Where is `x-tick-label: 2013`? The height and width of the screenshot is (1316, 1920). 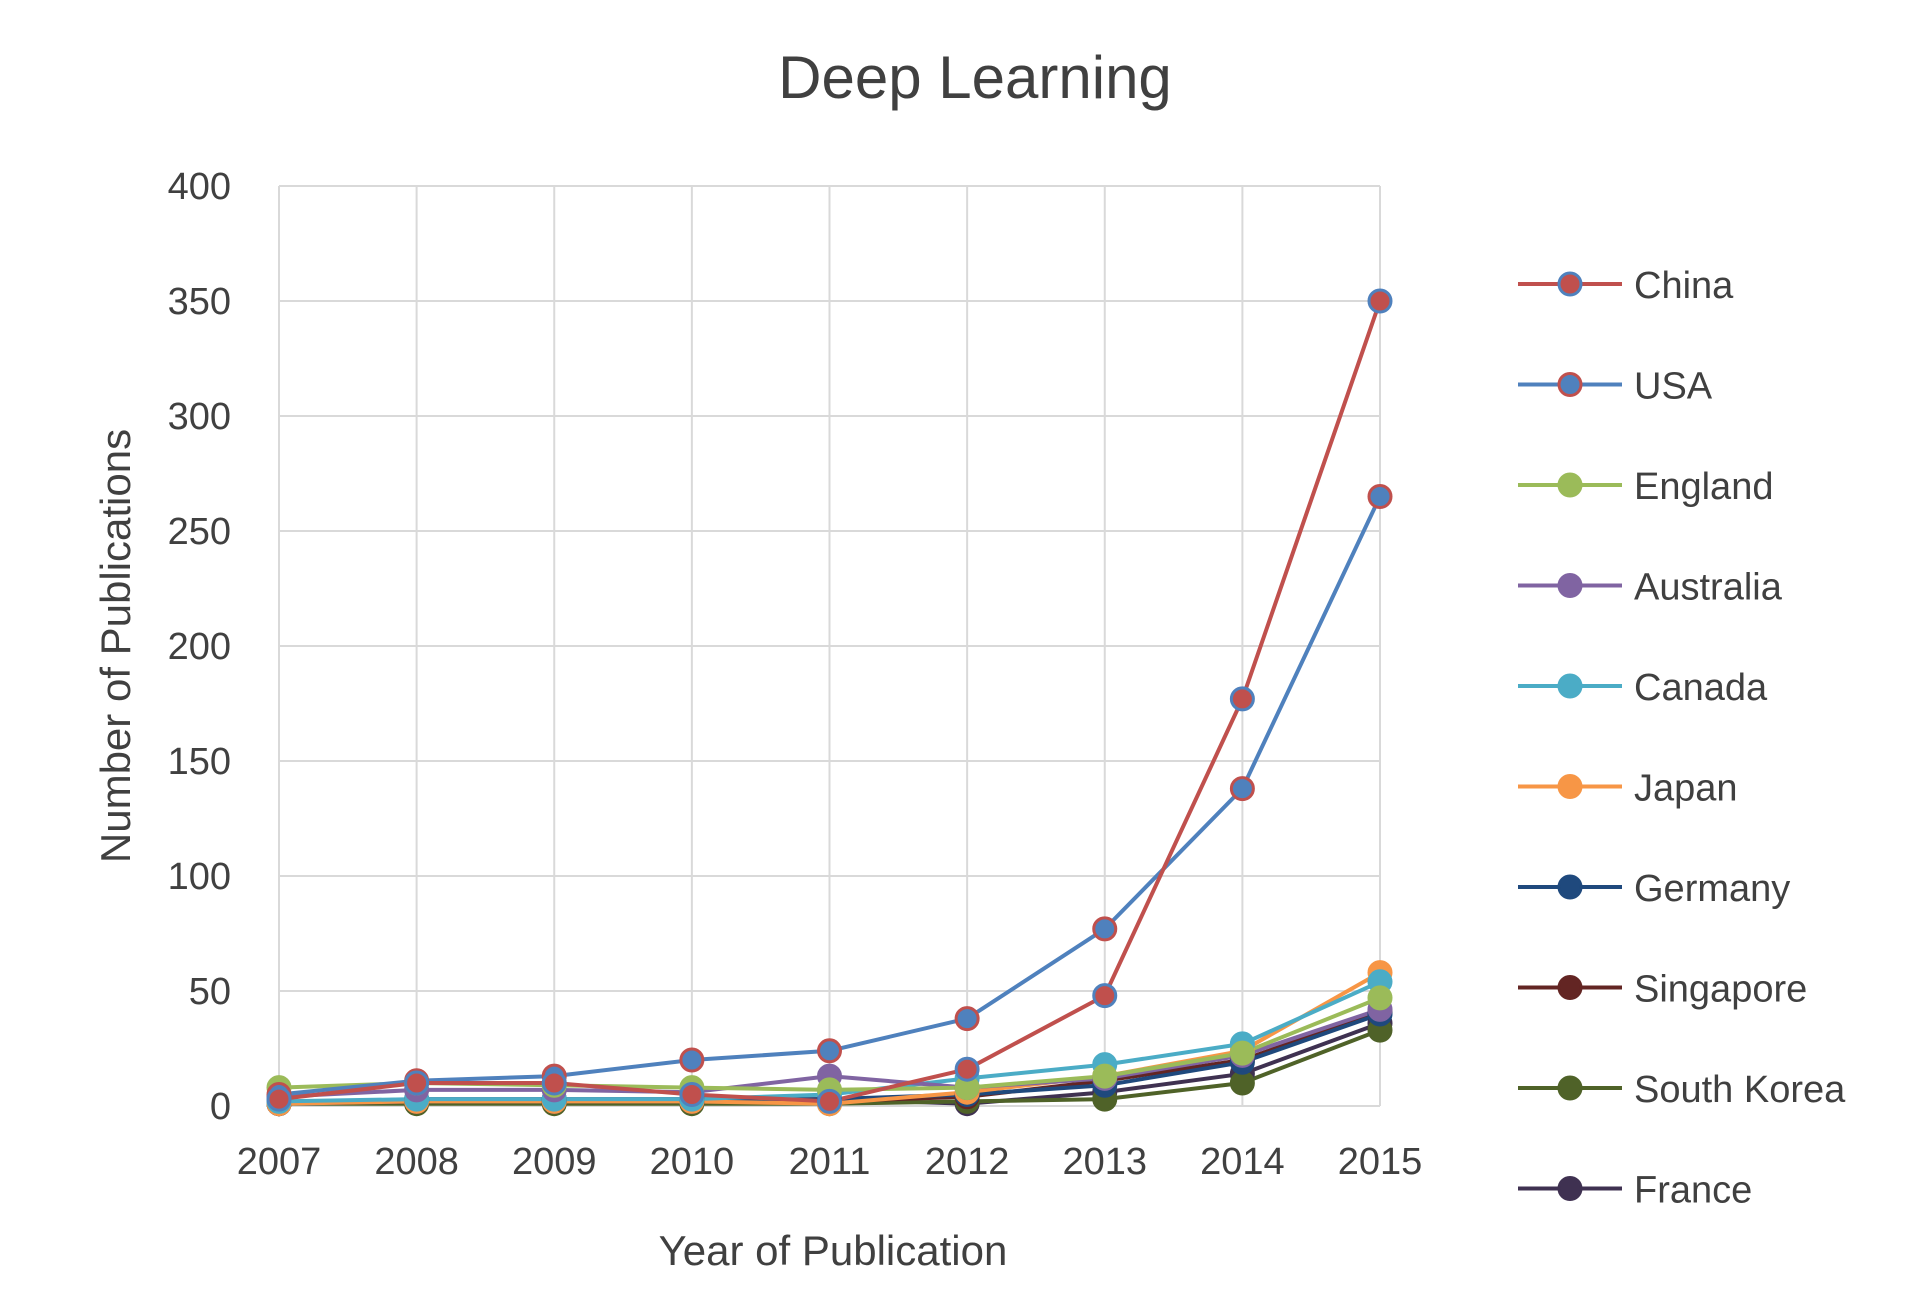 x-tick-label: 2013 is located at coordinates (1104, 1162).